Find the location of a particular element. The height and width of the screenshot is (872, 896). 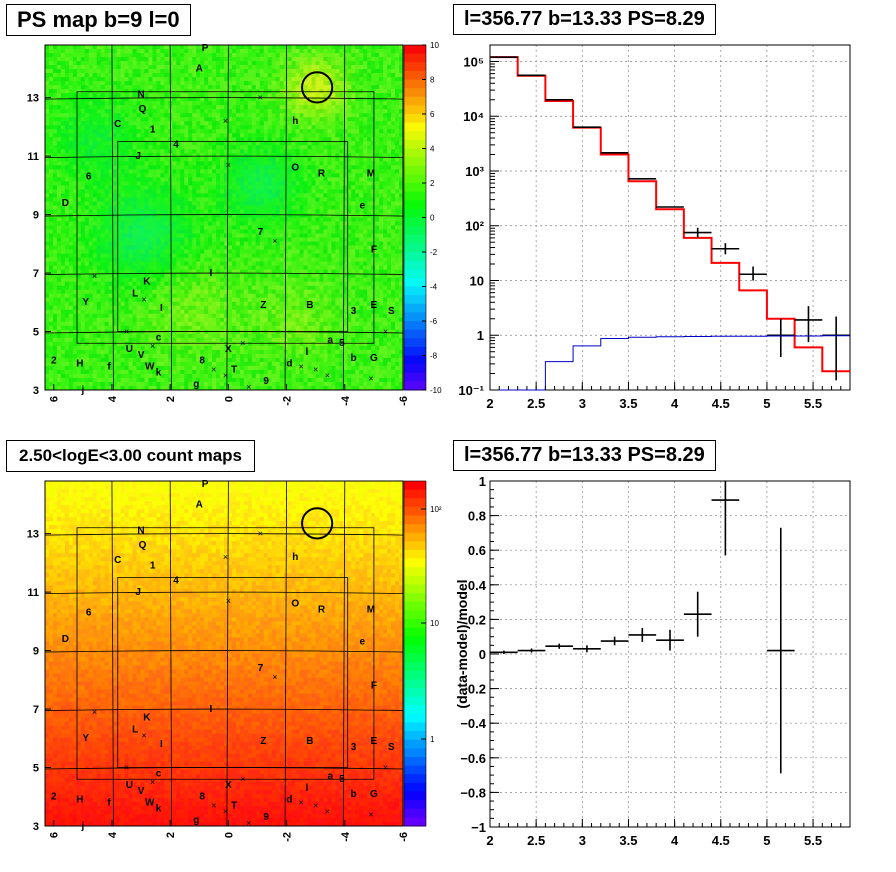

spectrum-title: l=356.77 b=13.33 PS=8.29 is located at coordinates (584, 19).